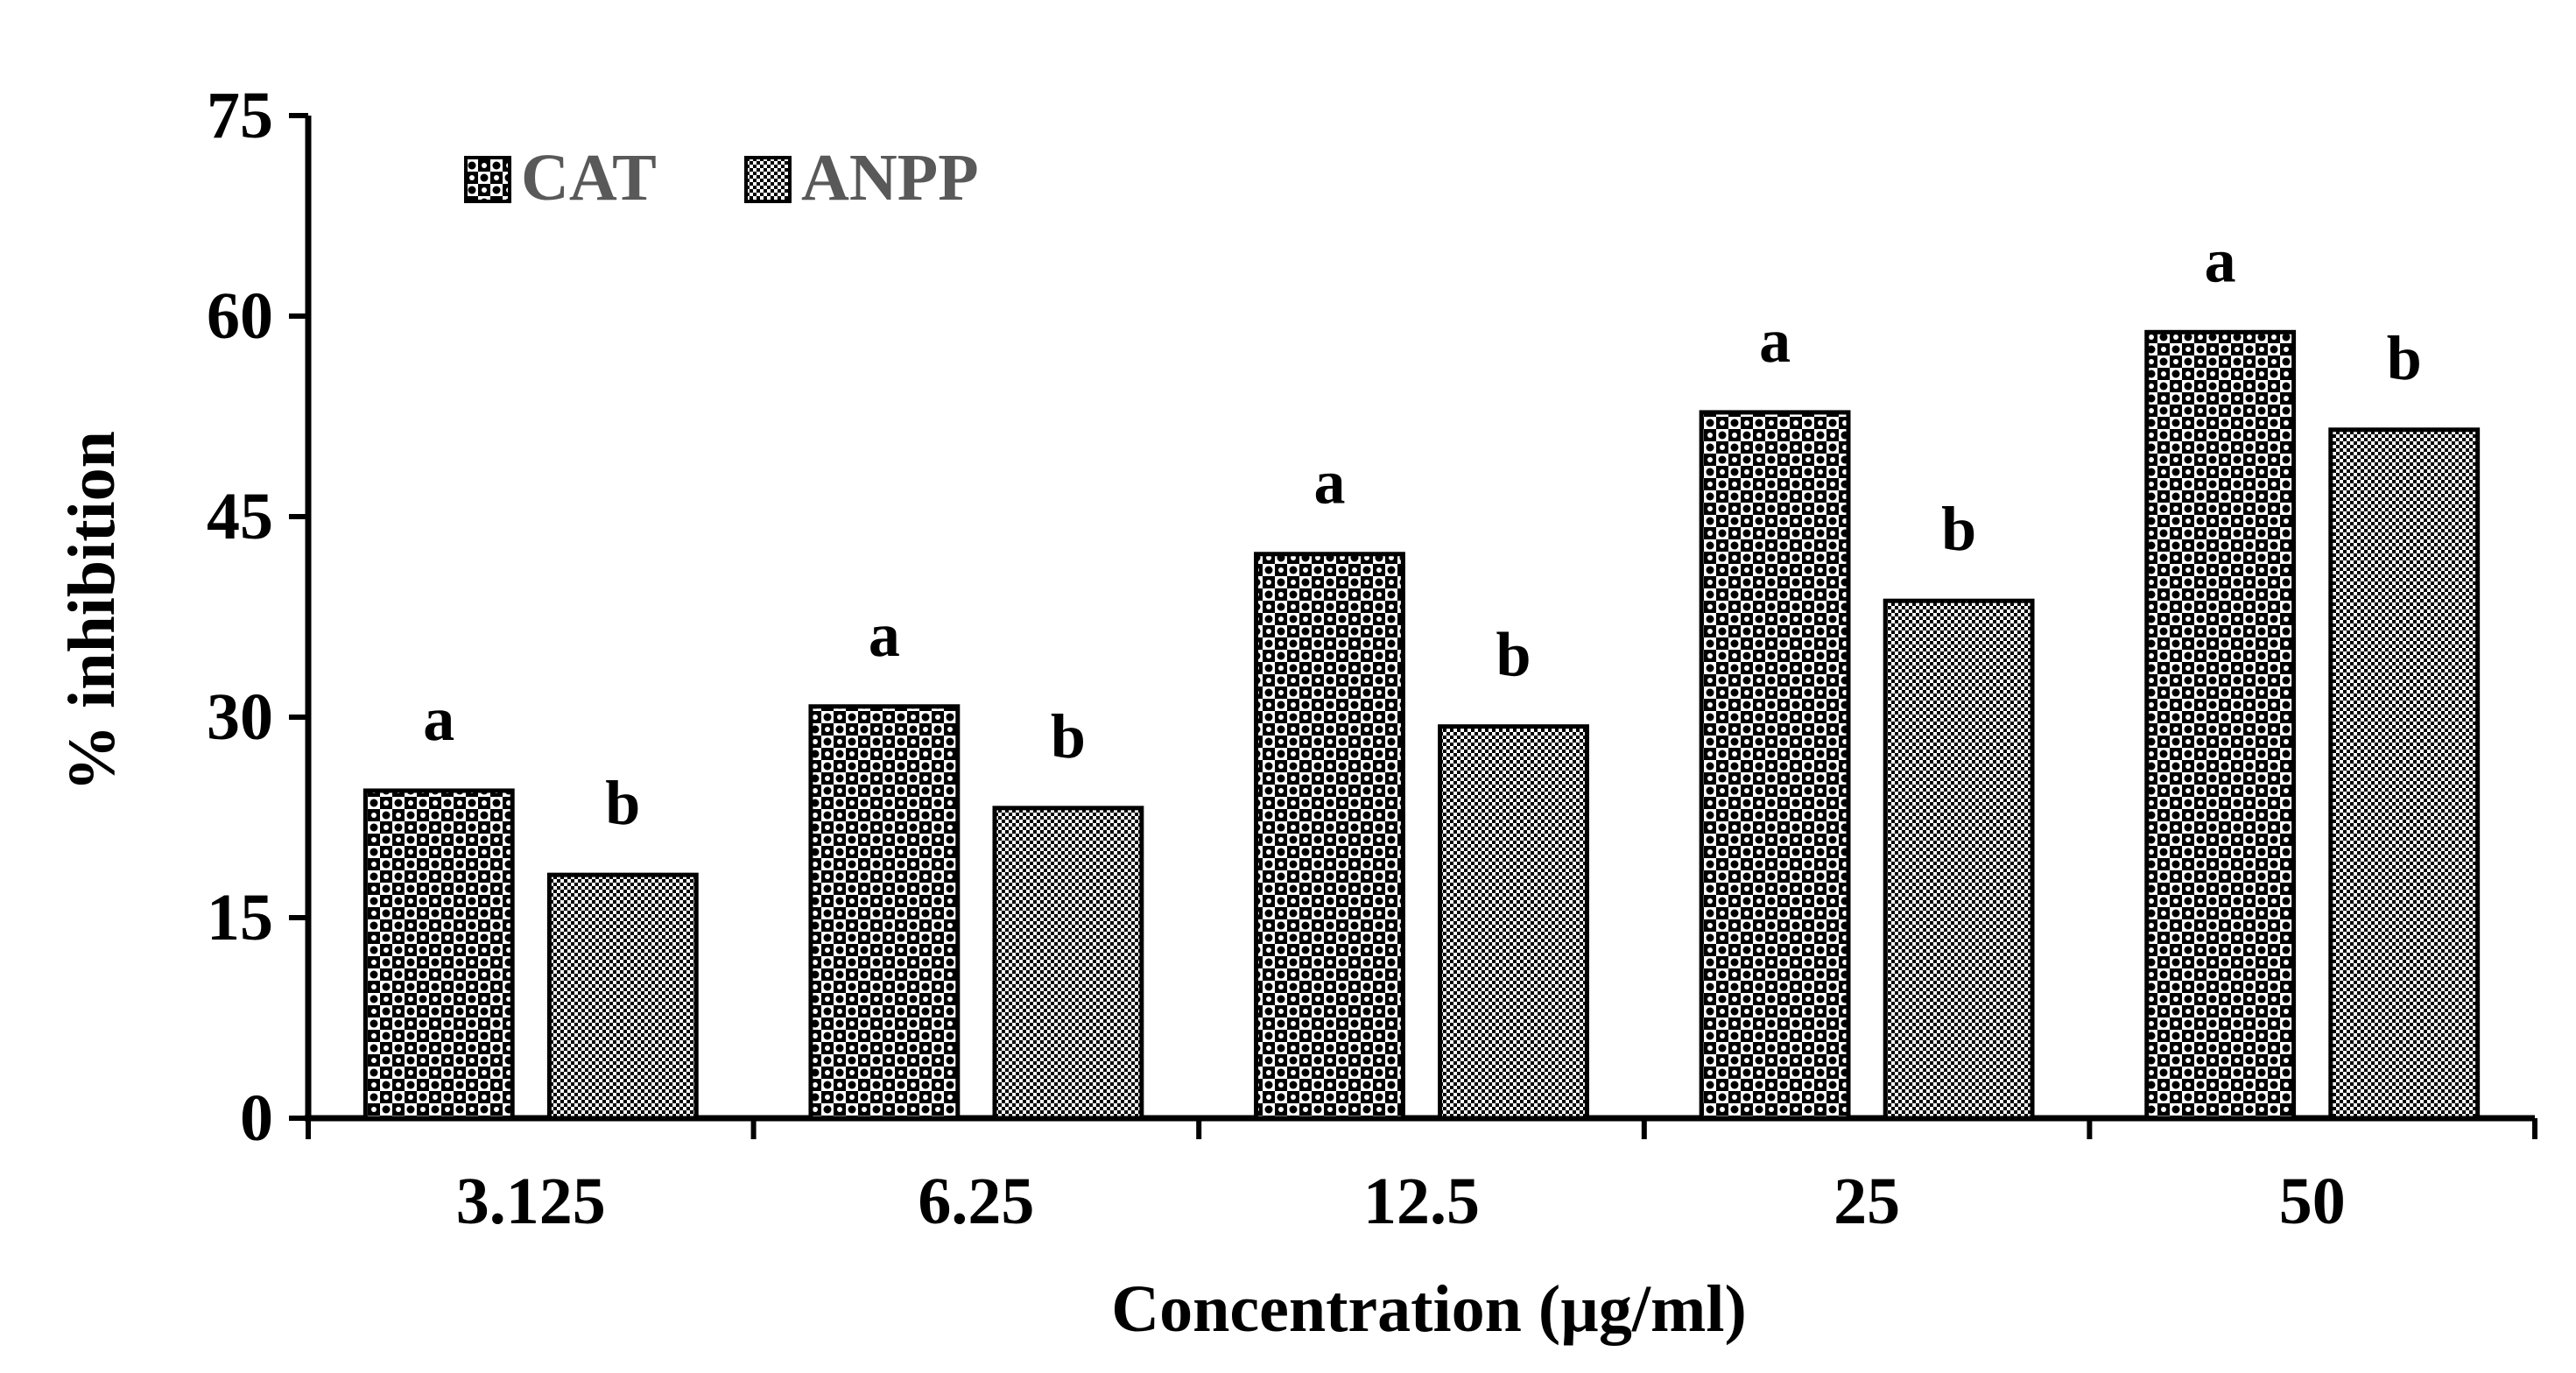 Image resolution: width=2576 pixels, height=1373 pixels. I want to click on x-axis-title: Concentration (µg/ml), so click(1429, 1309).